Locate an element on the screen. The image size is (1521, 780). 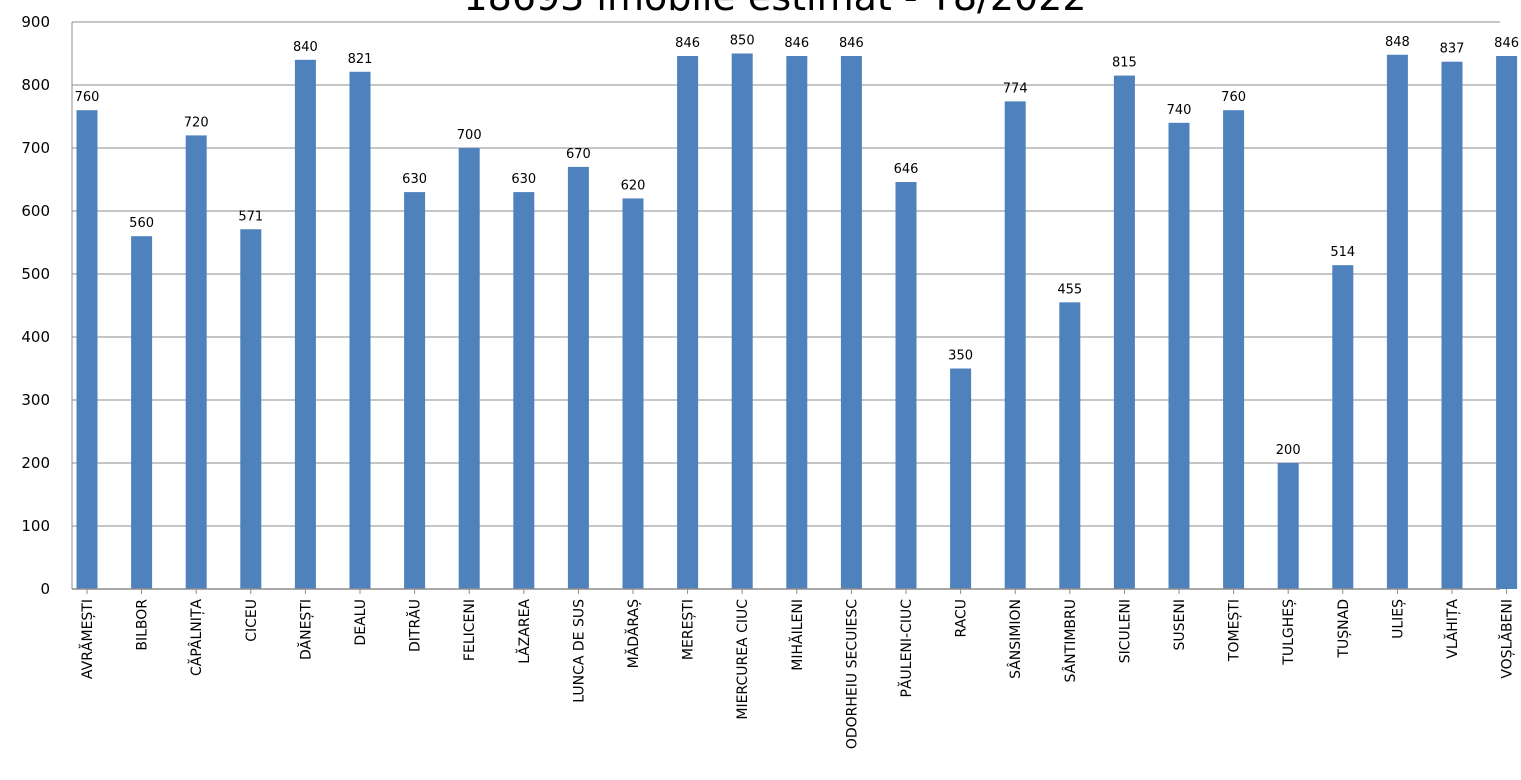
data-label: 514 is located at coordinates (1342, 252).